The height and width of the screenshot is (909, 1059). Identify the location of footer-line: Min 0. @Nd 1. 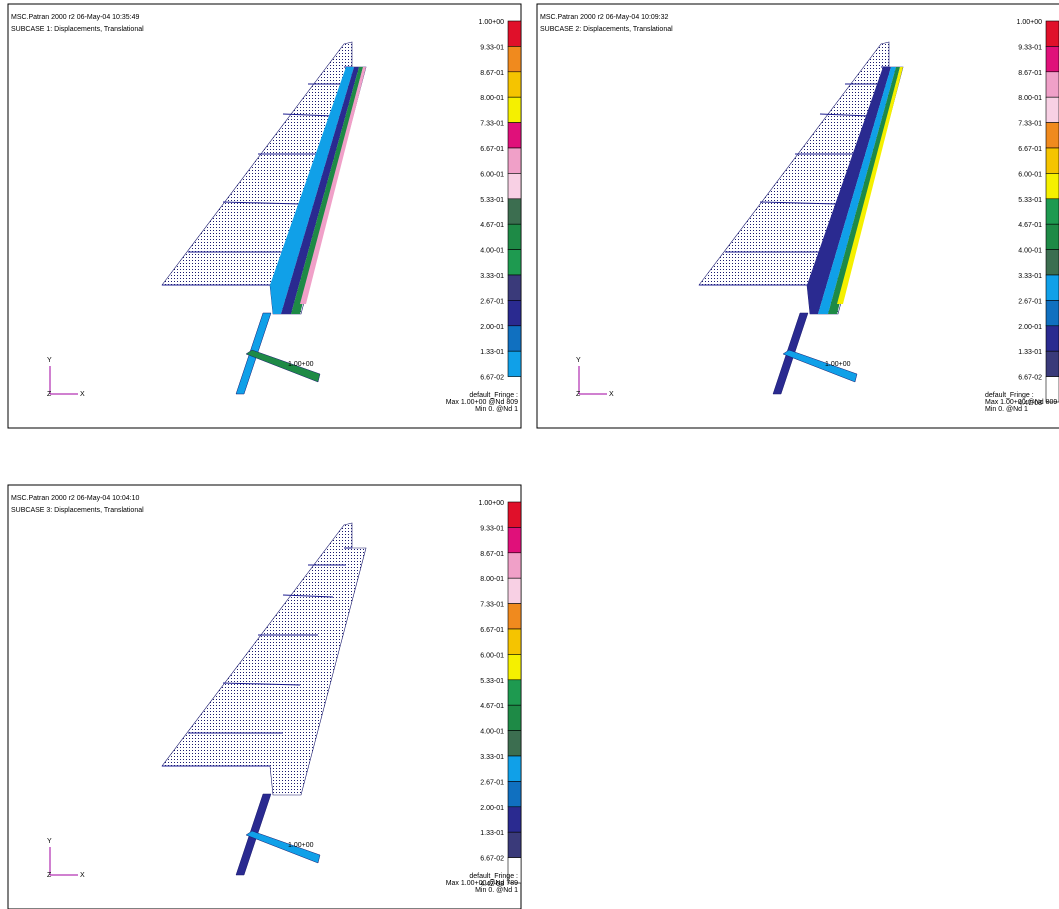
(496, 890).